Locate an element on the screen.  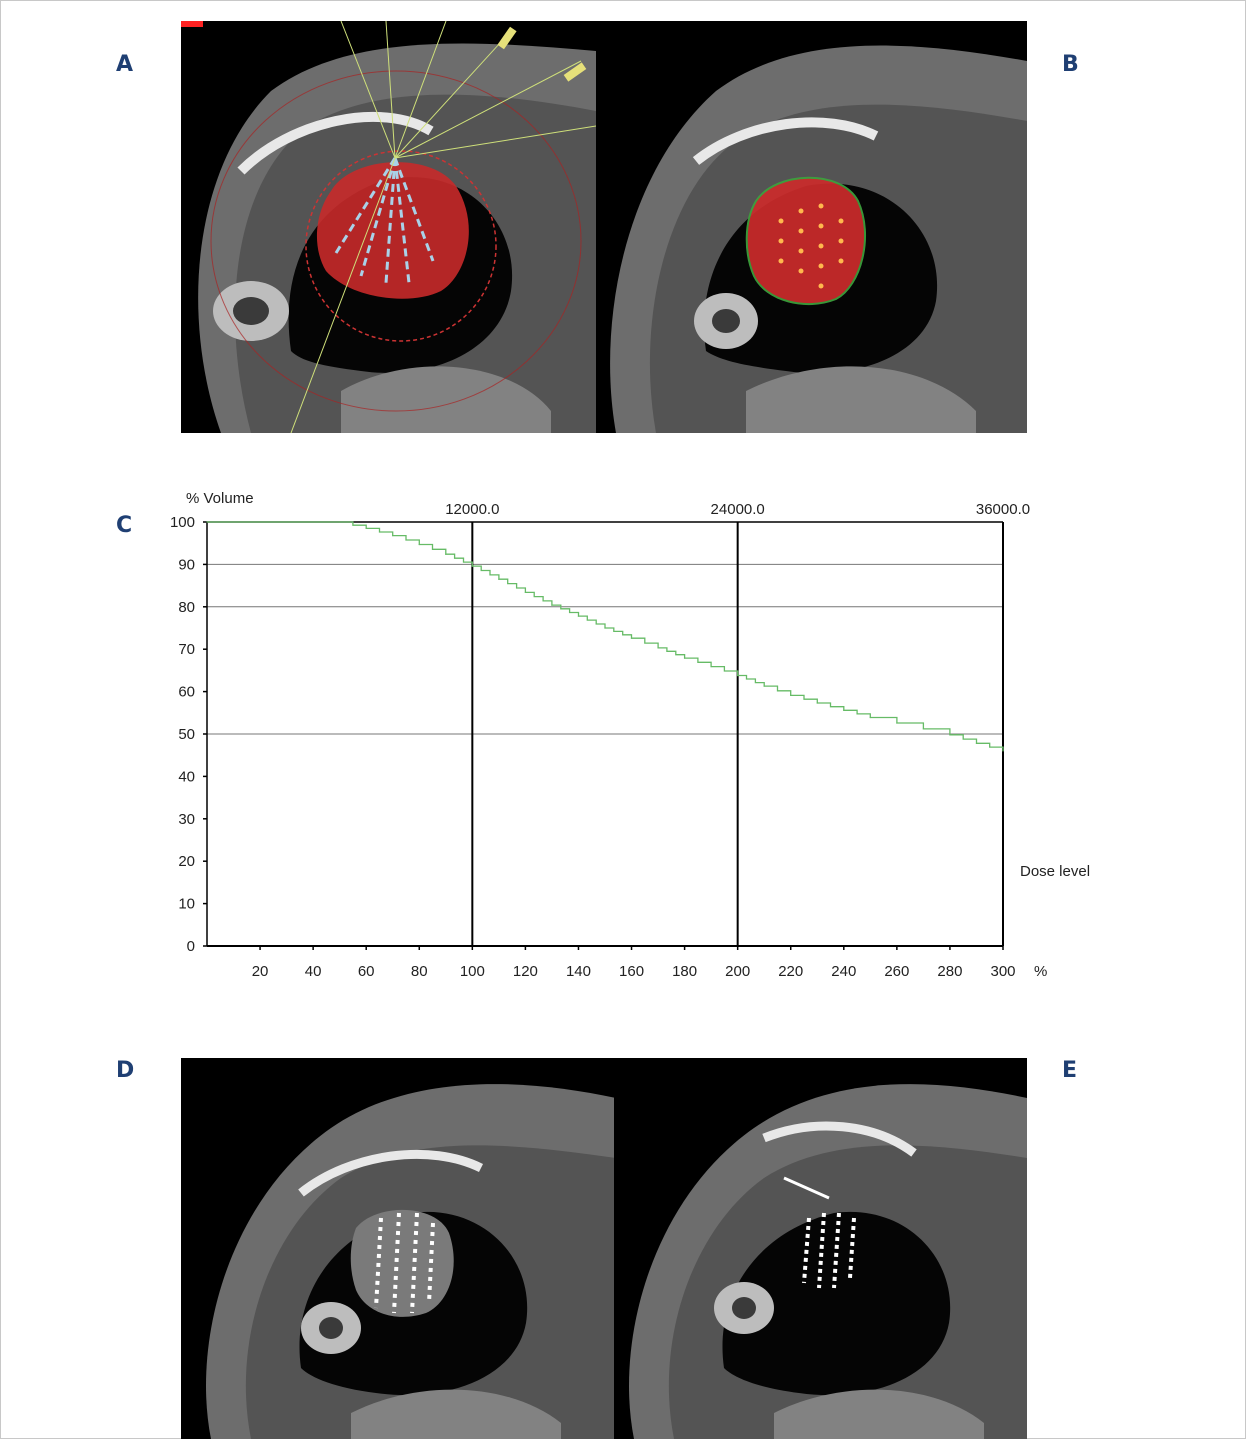
x-axis-title: Dose level is located at coordinates (1055, 871).